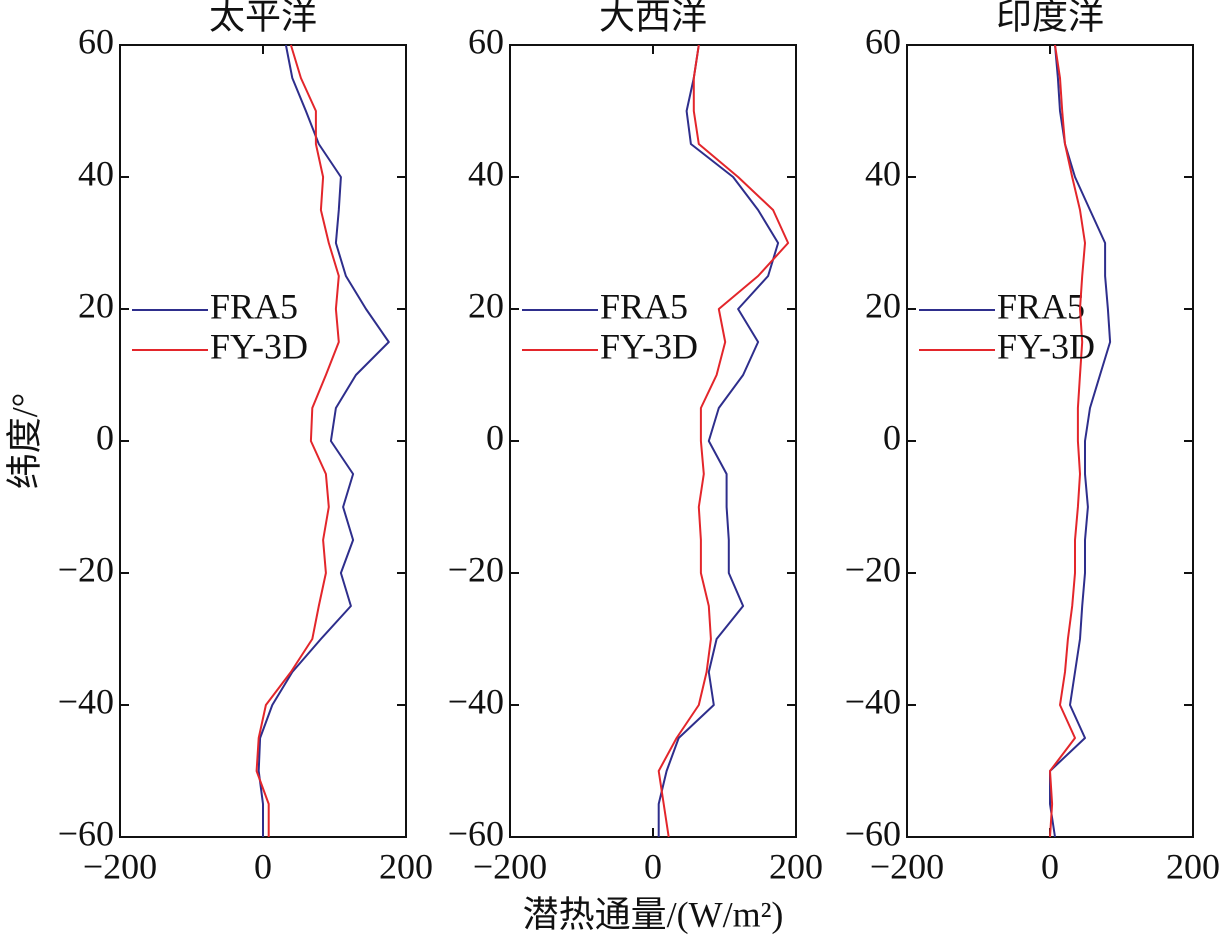 Image resolution: width=1228 pixels, height=945 pixels. I want to click on x-axis-label: 潜热通量/(W/m²), so click(653, 914).